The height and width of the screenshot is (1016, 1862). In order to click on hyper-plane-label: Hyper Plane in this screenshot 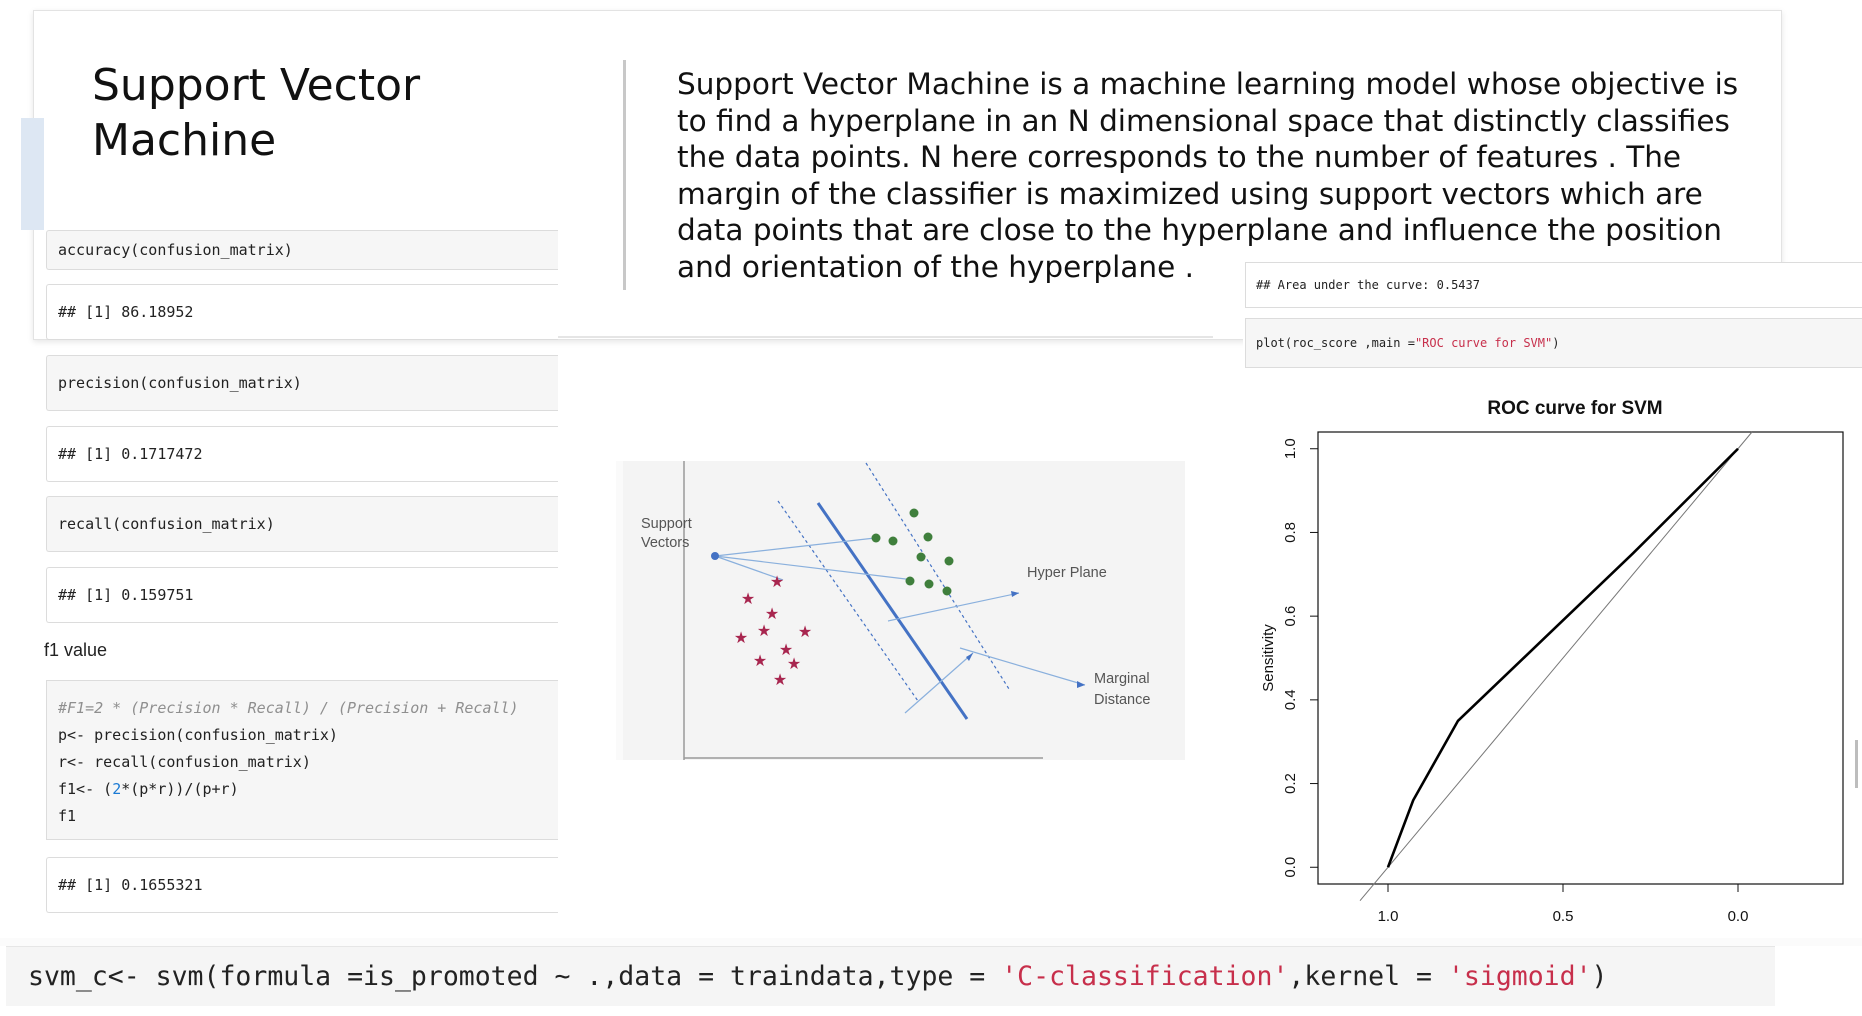, I will do `click(1067, 573)`.